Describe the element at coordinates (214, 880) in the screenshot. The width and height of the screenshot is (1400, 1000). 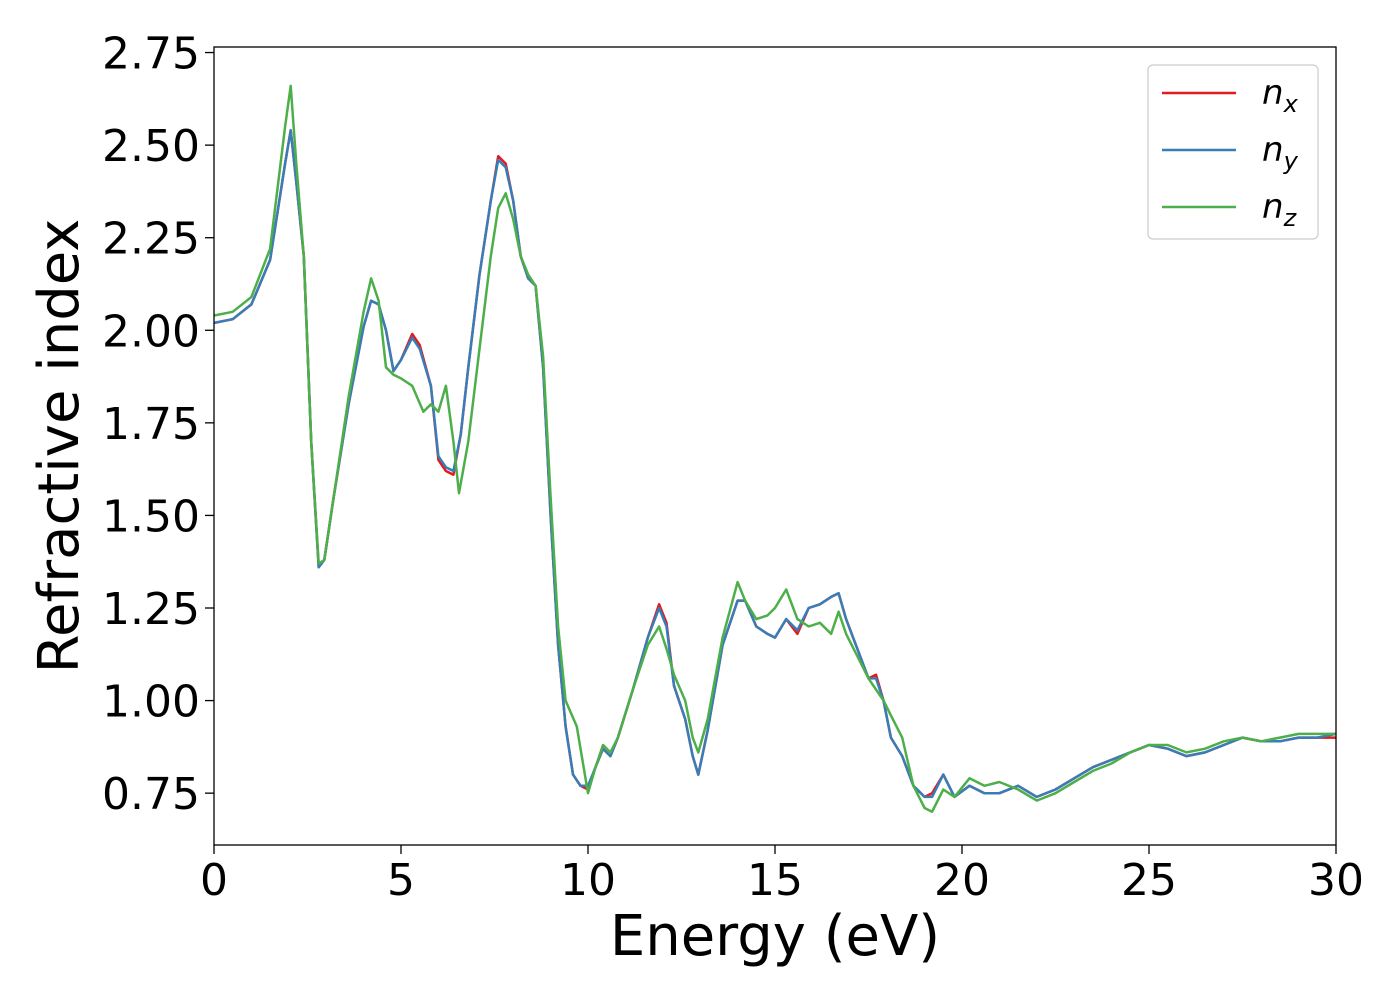
I see `x-tick-label: 0` at that location.